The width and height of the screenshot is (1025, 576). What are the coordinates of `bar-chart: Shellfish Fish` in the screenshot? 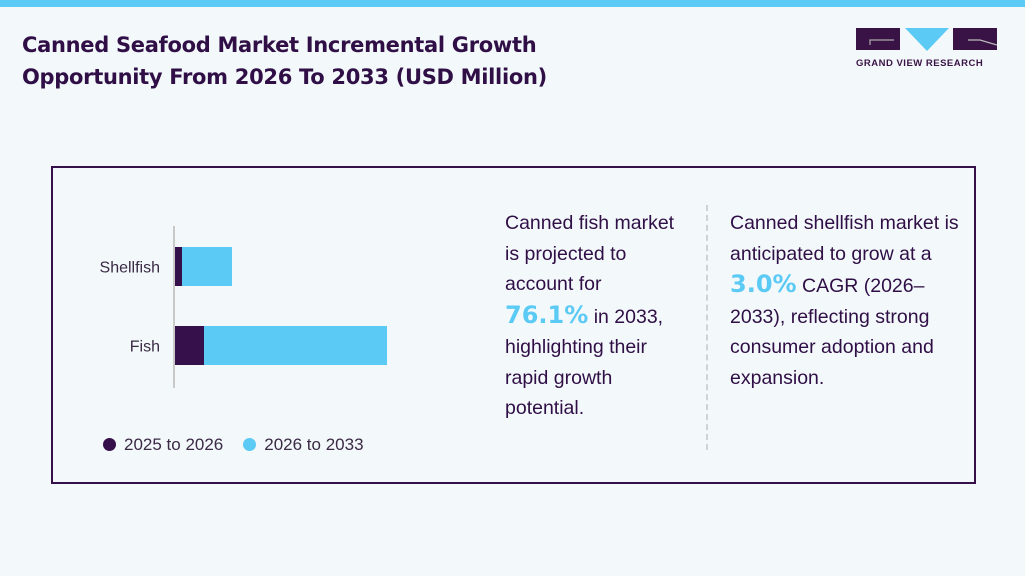 It's located at (243, 307).